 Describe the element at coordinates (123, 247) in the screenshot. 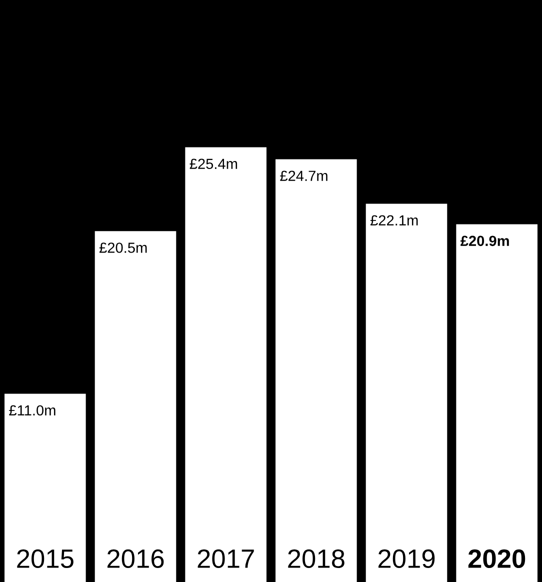

I see `data-label: £20.5m` at that location.